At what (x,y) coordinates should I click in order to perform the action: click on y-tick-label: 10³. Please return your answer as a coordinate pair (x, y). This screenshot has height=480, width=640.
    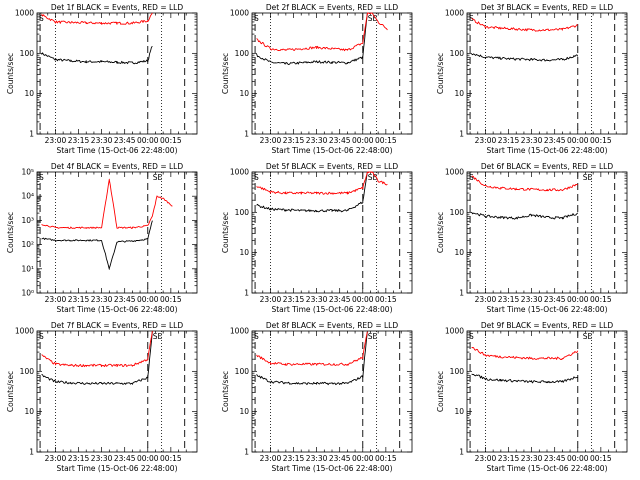
    Looking at the image, I should click on (27, 220).